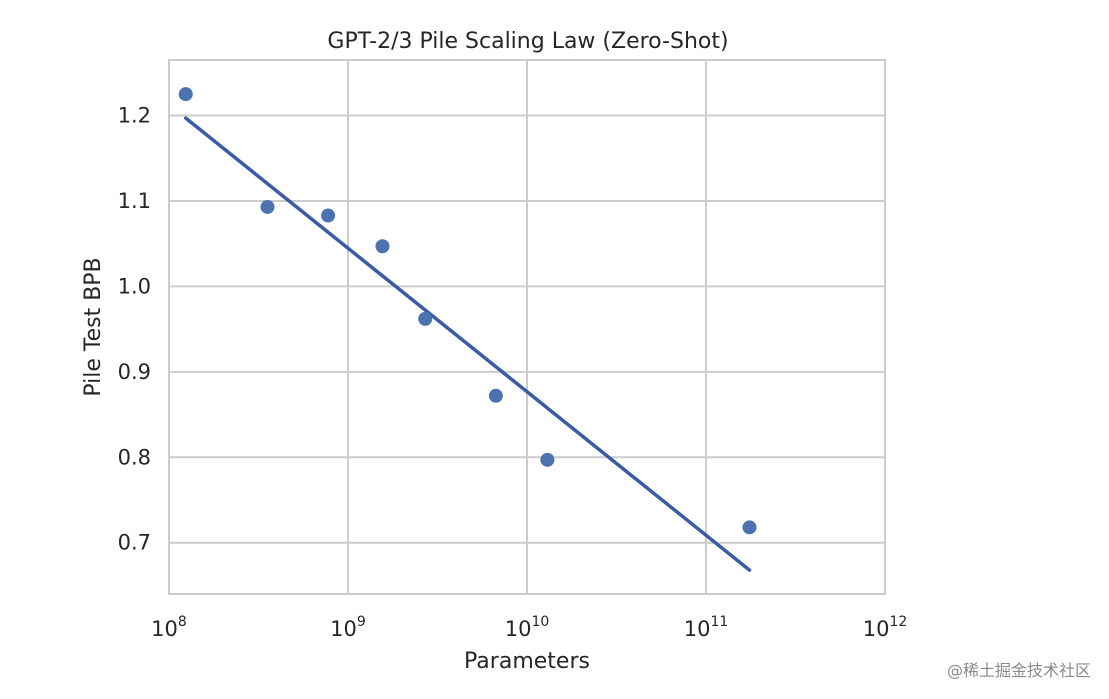 Image resolution: width=1109 pixels, height=699 pixels. What do you see at coordinates (361, 622) in the screenshot?
I see `x-tick-exponent: 9` at bounding box center [361, 622].